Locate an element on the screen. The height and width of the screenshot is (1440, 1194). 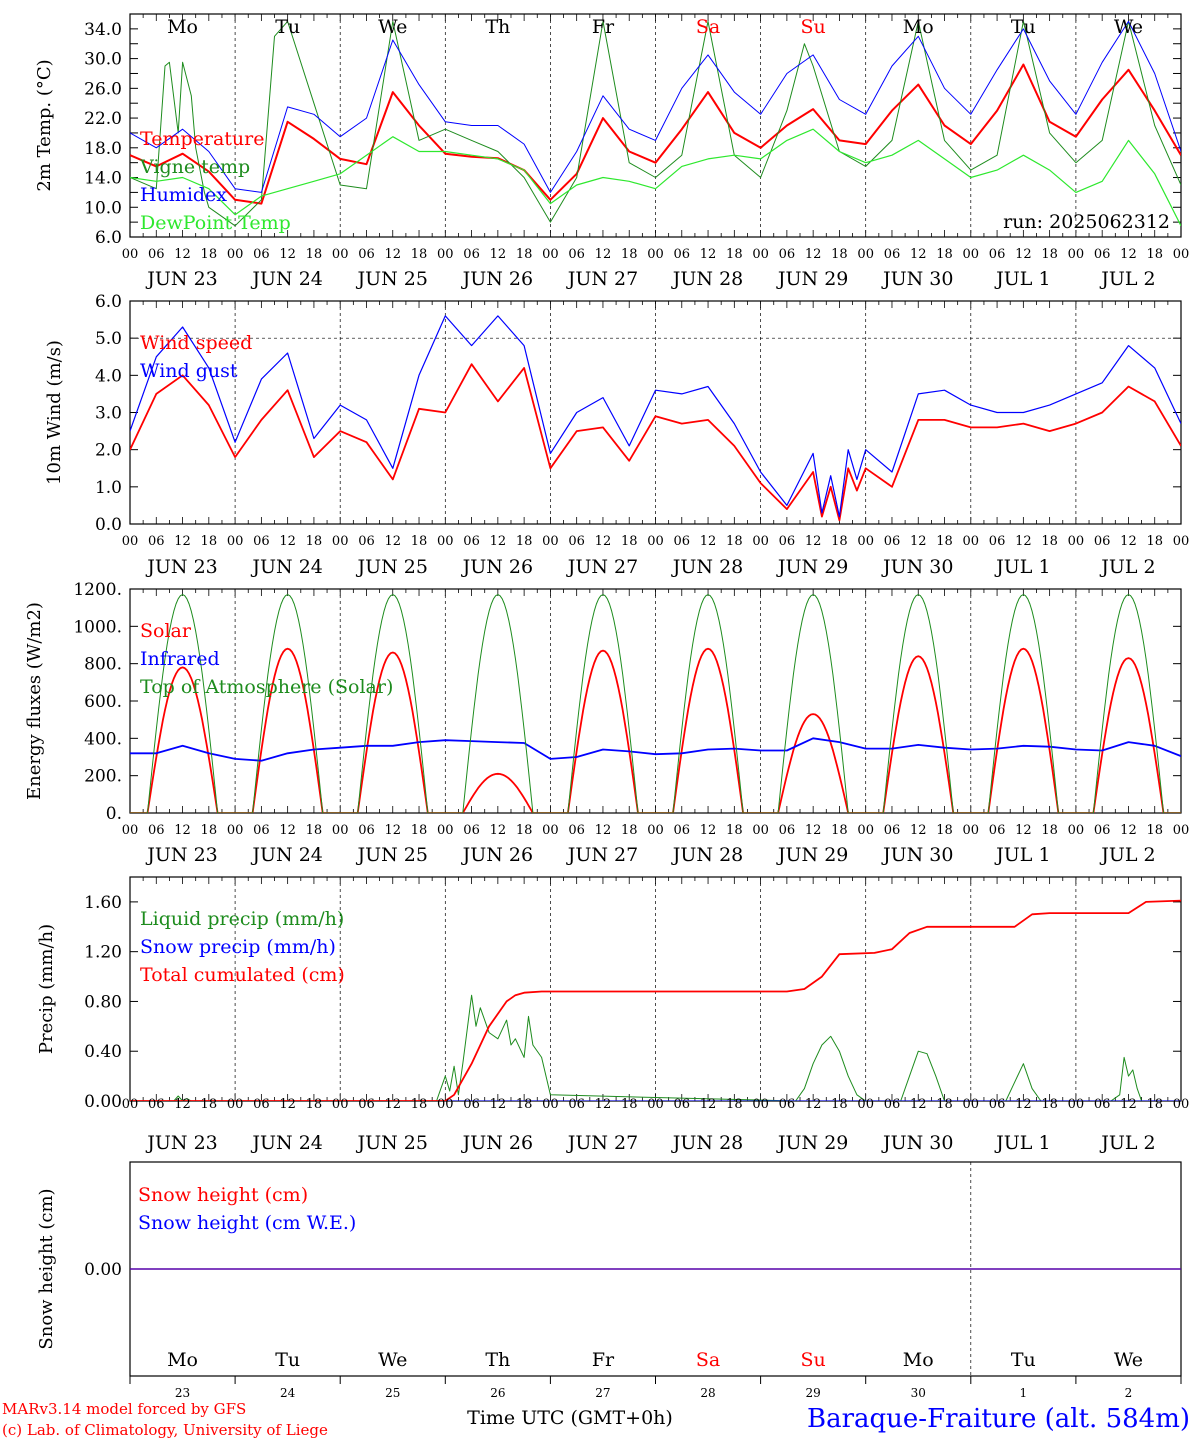
plot-frame is located at coordinates (655, 125).